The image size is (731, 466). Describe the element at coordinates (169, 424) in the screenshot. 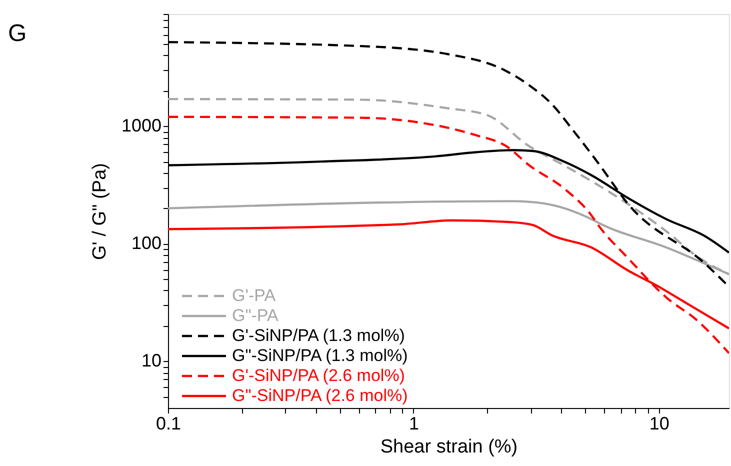

I see `x-tick-label: 0.1` at that location.